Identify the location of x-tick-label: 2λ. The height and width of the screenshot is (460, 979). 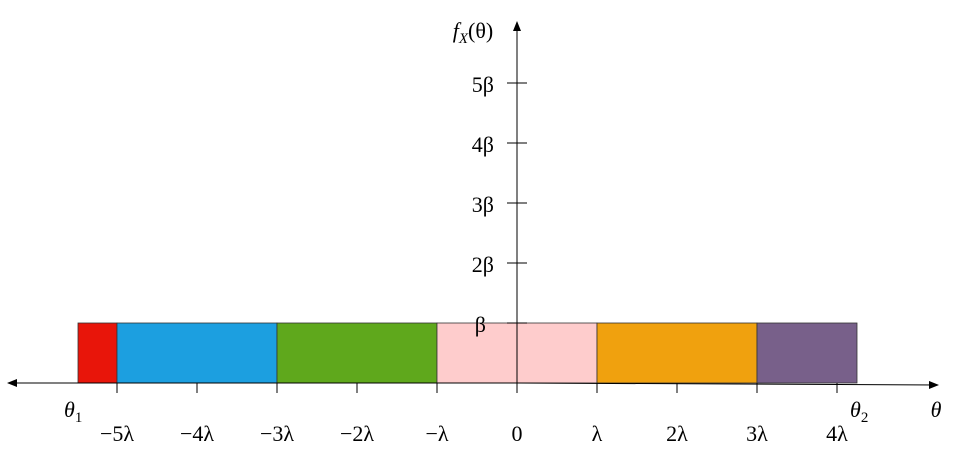
(677, 433).